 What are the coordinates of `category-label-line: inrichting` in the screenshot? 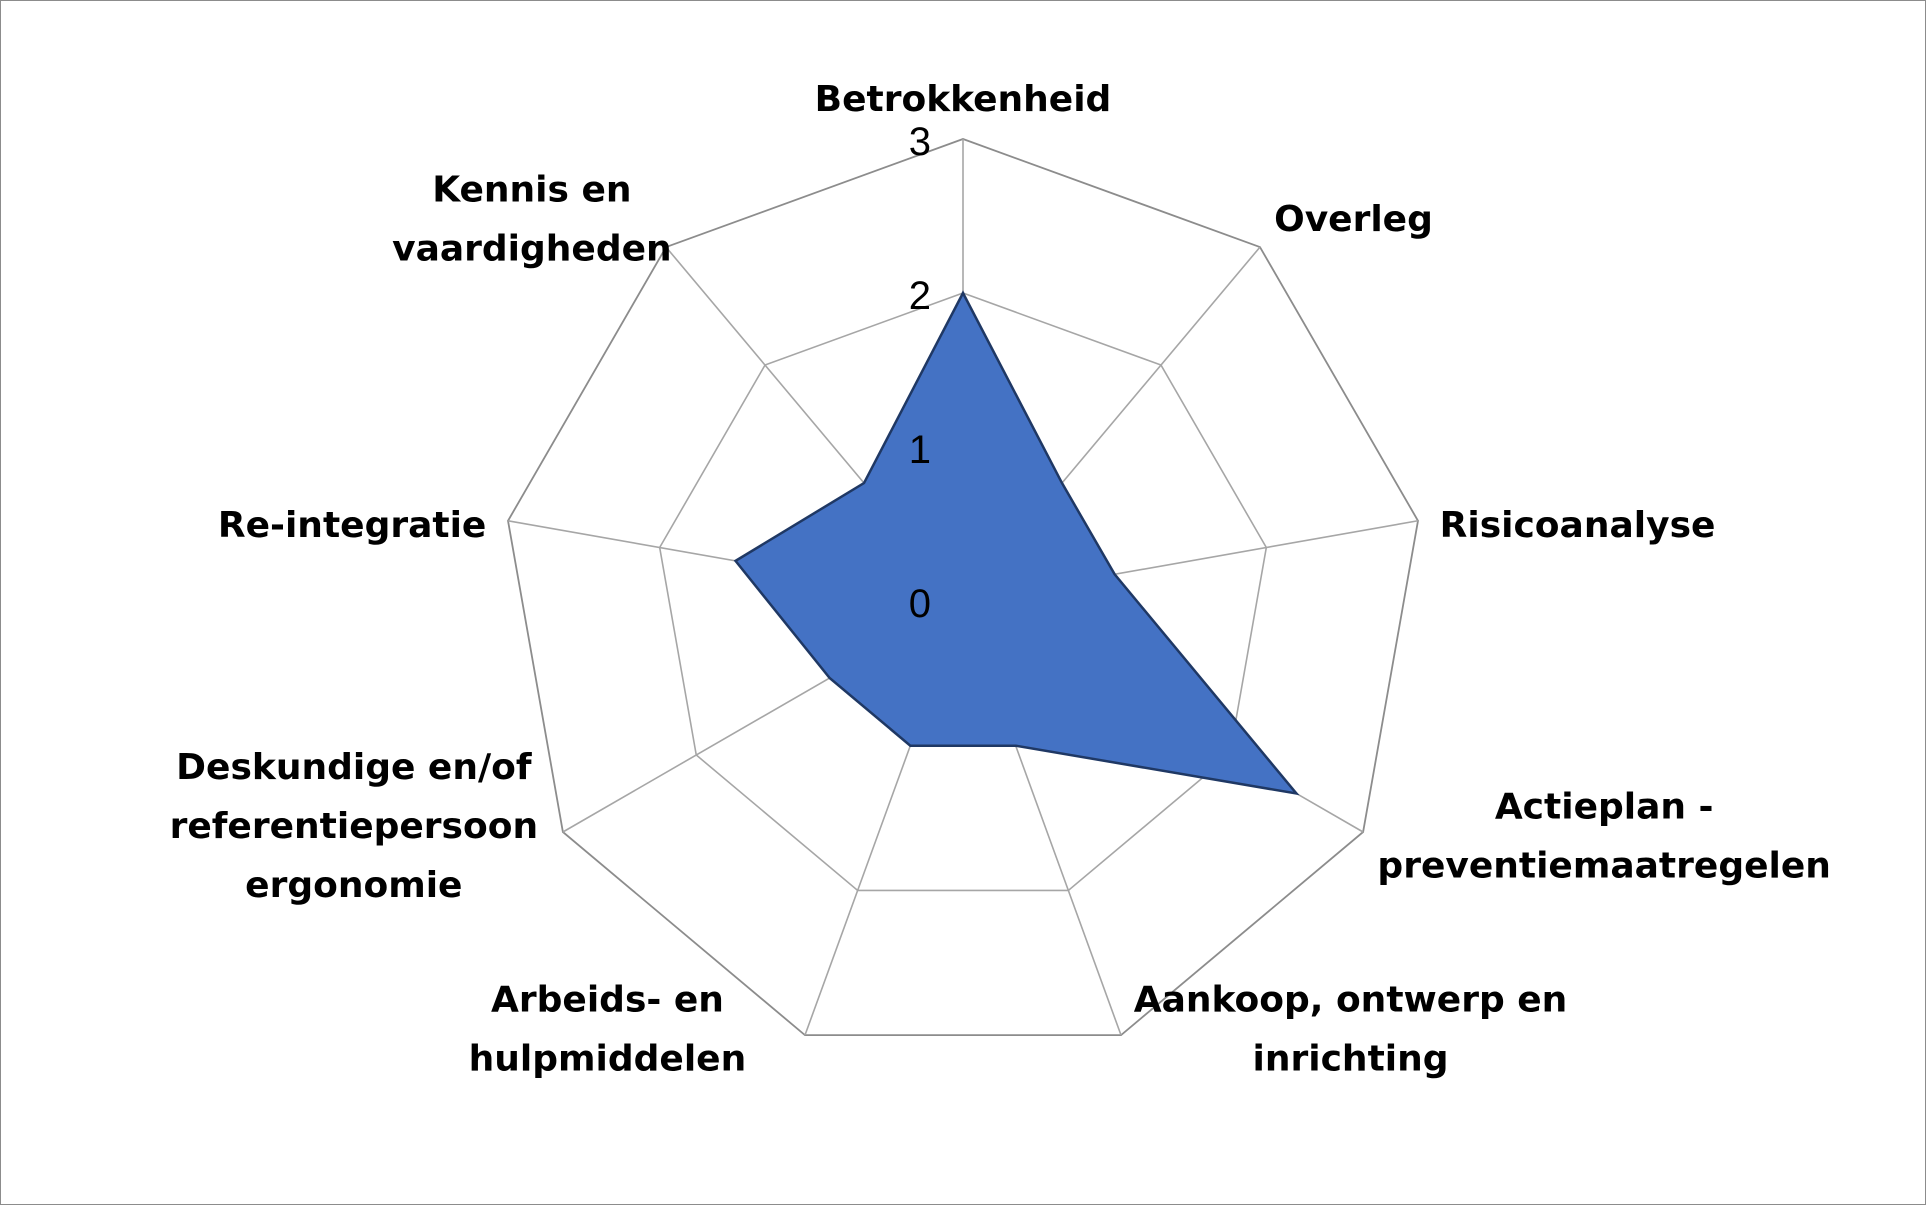 It's located at (1351, 1059).